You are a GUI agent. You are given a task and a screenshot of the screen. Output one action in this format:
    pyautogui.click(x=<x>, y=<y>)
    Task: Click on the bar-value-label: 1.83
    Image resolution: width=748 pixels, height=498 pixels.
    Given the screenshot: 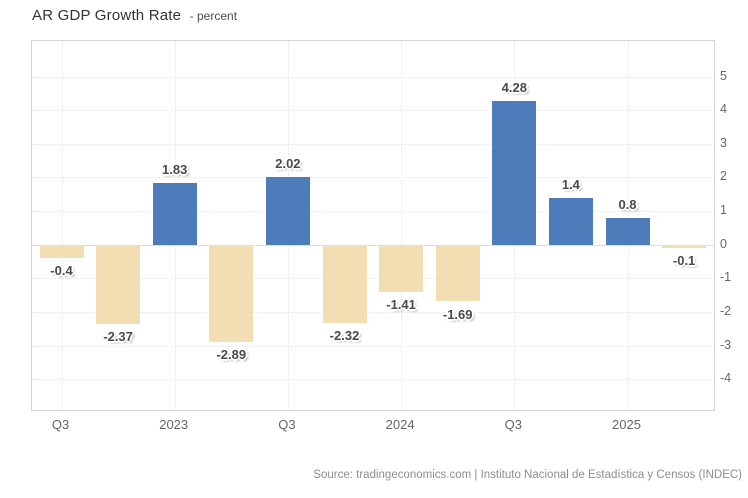 What is the action you would take?
    pyautogui.click(x=175, y=170)
    